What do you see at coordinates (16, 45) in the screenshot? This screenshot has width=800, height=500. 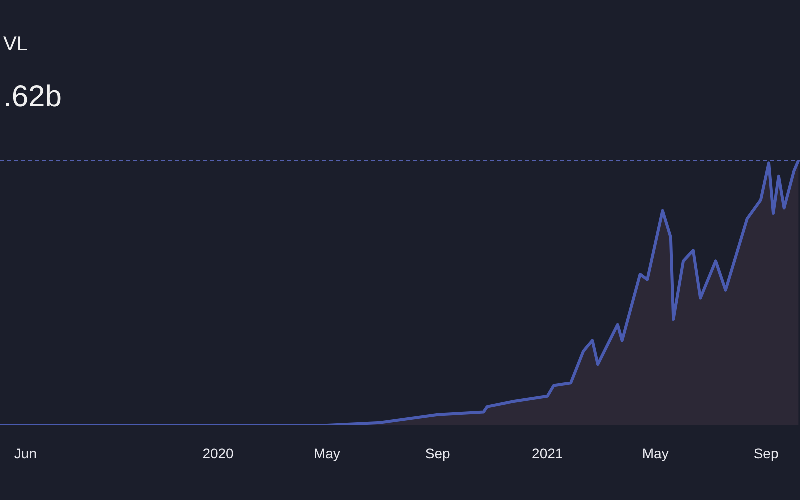 I see `chart-title: VL` at bounding box center [16, 45].